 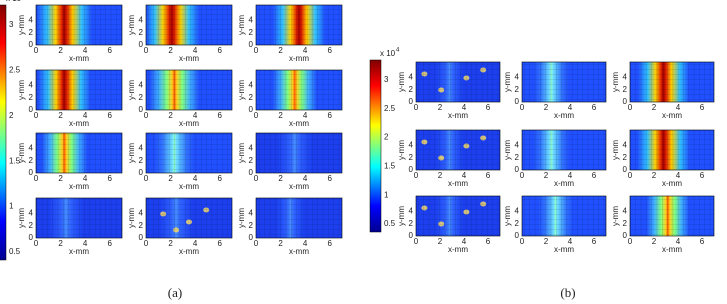 What do you see at coordinates (398, 51) in the screenshot?
I see `colorbar-exponent: 4` at bounding box center [398, 51].